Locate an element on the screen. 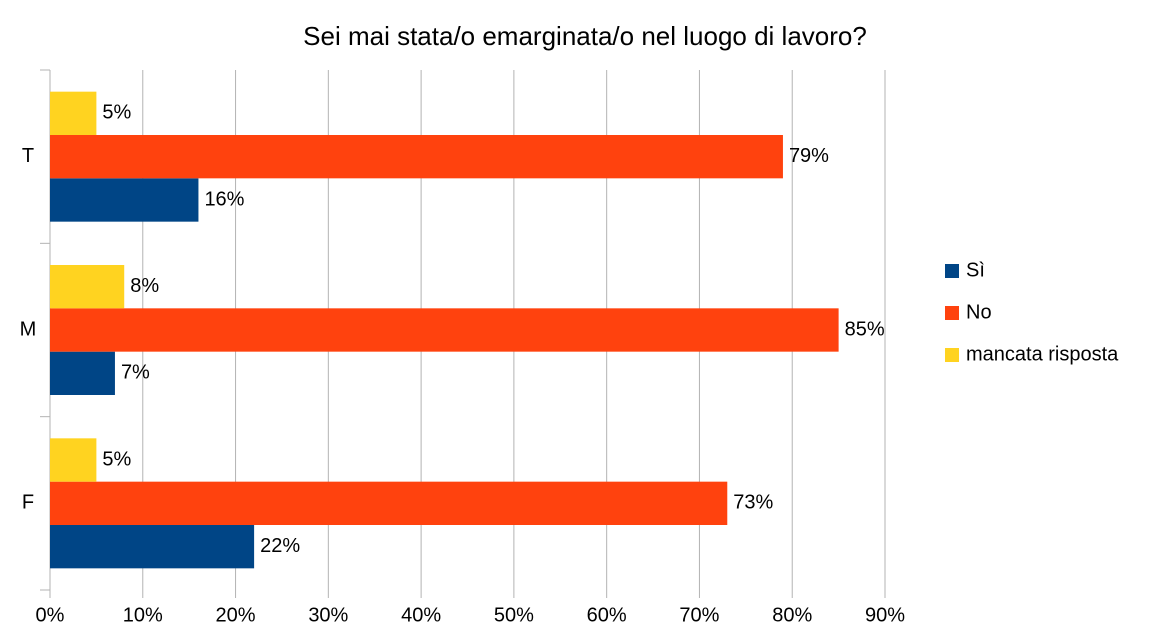 The width and height of the screenshot is (1170, 634). x-tick-label: 80% is located at coordinates (792, 615).